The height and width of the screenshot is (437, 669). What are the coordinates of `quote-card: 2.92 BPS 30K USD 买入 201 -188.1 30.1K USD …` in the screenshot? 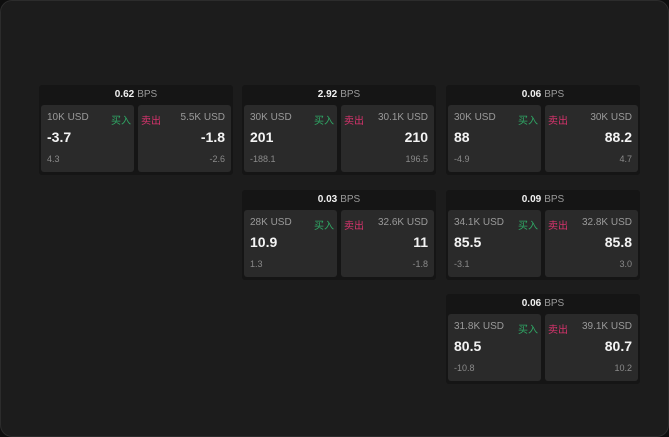 It's located at (339, 130).